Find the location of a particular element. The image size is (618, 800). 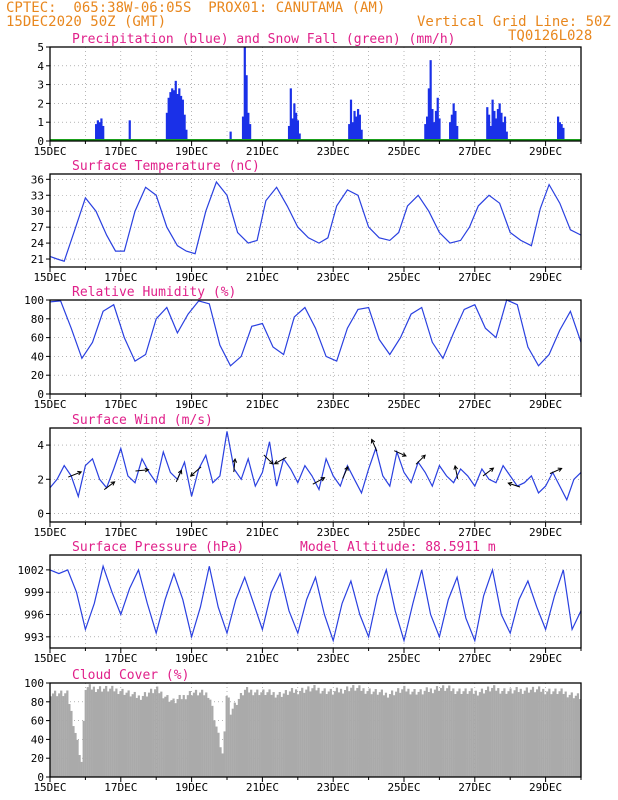

y-tick-label: 1002 is located at coordinates (31, 570).